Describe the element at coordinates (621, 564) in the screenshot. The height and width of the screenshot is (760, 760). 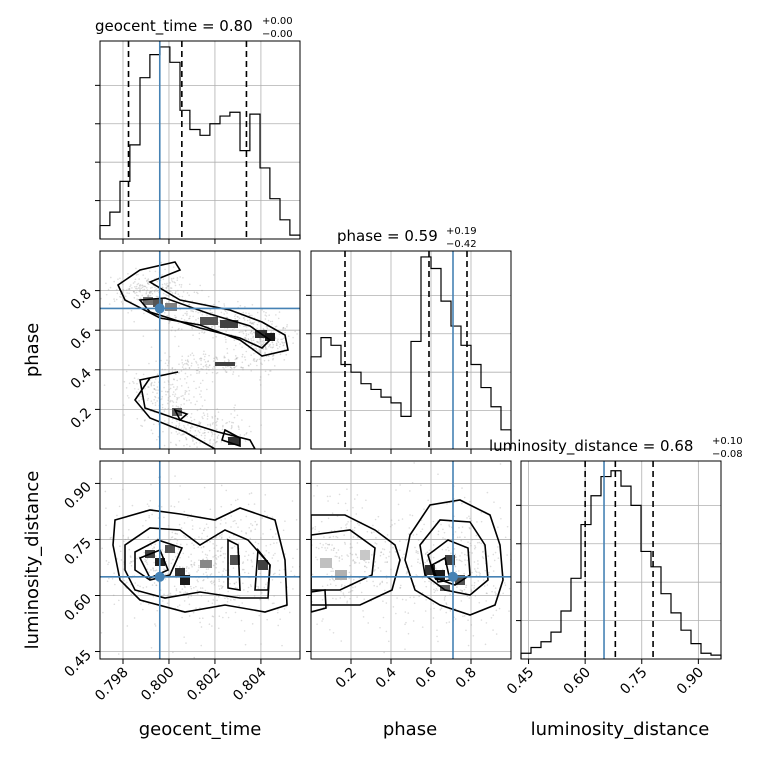
I see `histogram-step-line` at that location.